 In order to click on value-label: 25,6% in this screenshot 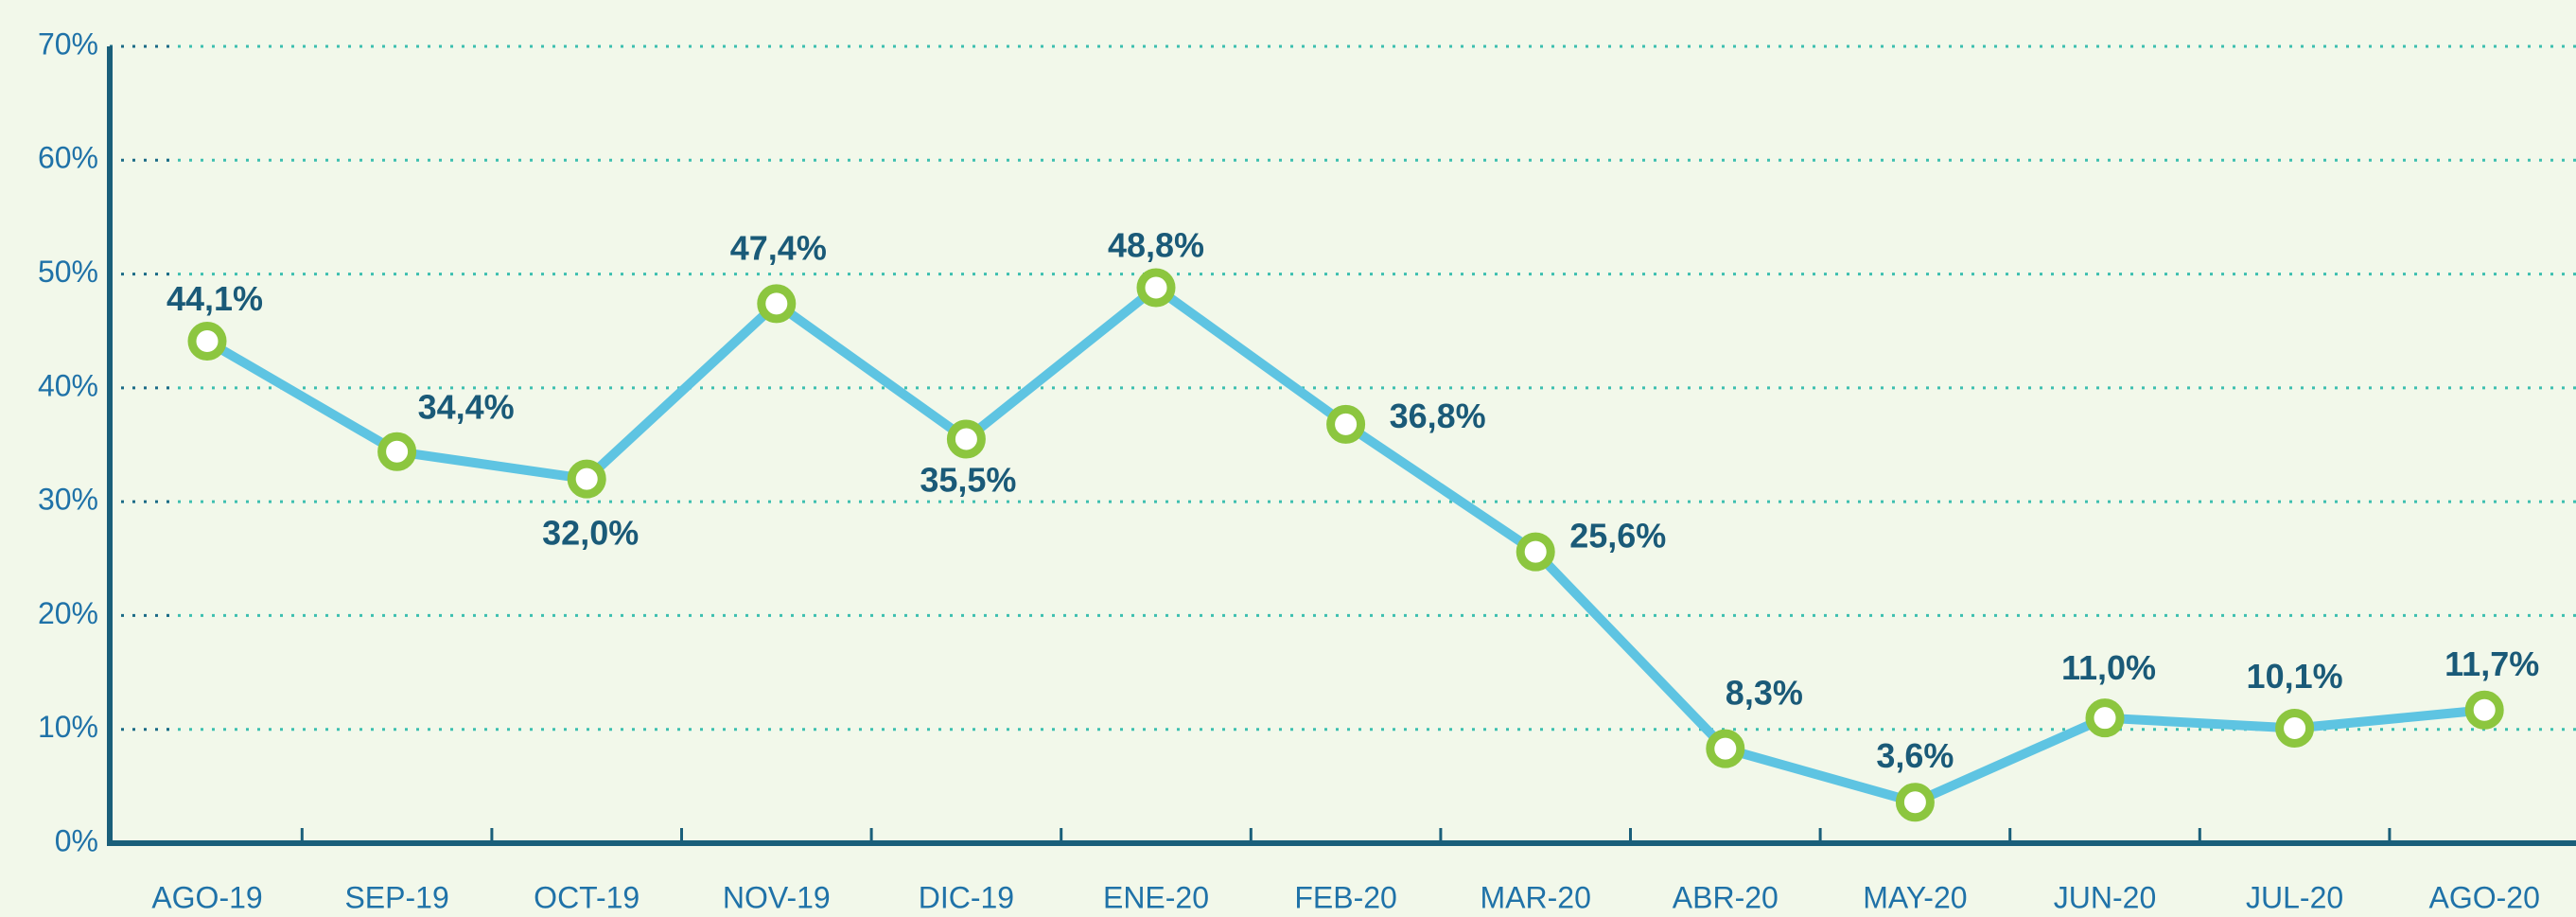, I will do `click(1618, 536)`.